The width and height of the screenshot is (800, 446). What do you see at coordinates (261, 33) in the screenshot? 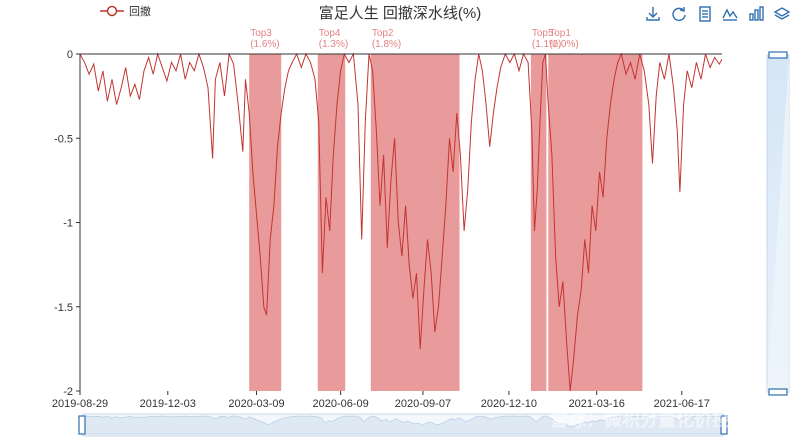
I see `band-label-top3: Top3` at bounding box center [261, 33].